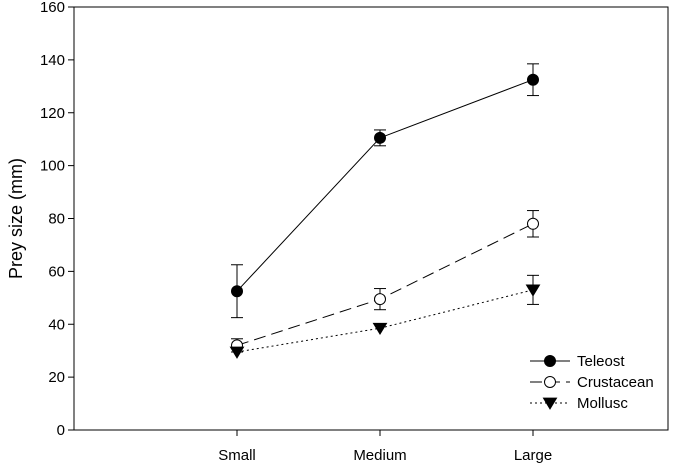 Image resolution: width=685 pixels, height=466 pixels. I want to click on legend-label: Crustacean, so click(615, 382).